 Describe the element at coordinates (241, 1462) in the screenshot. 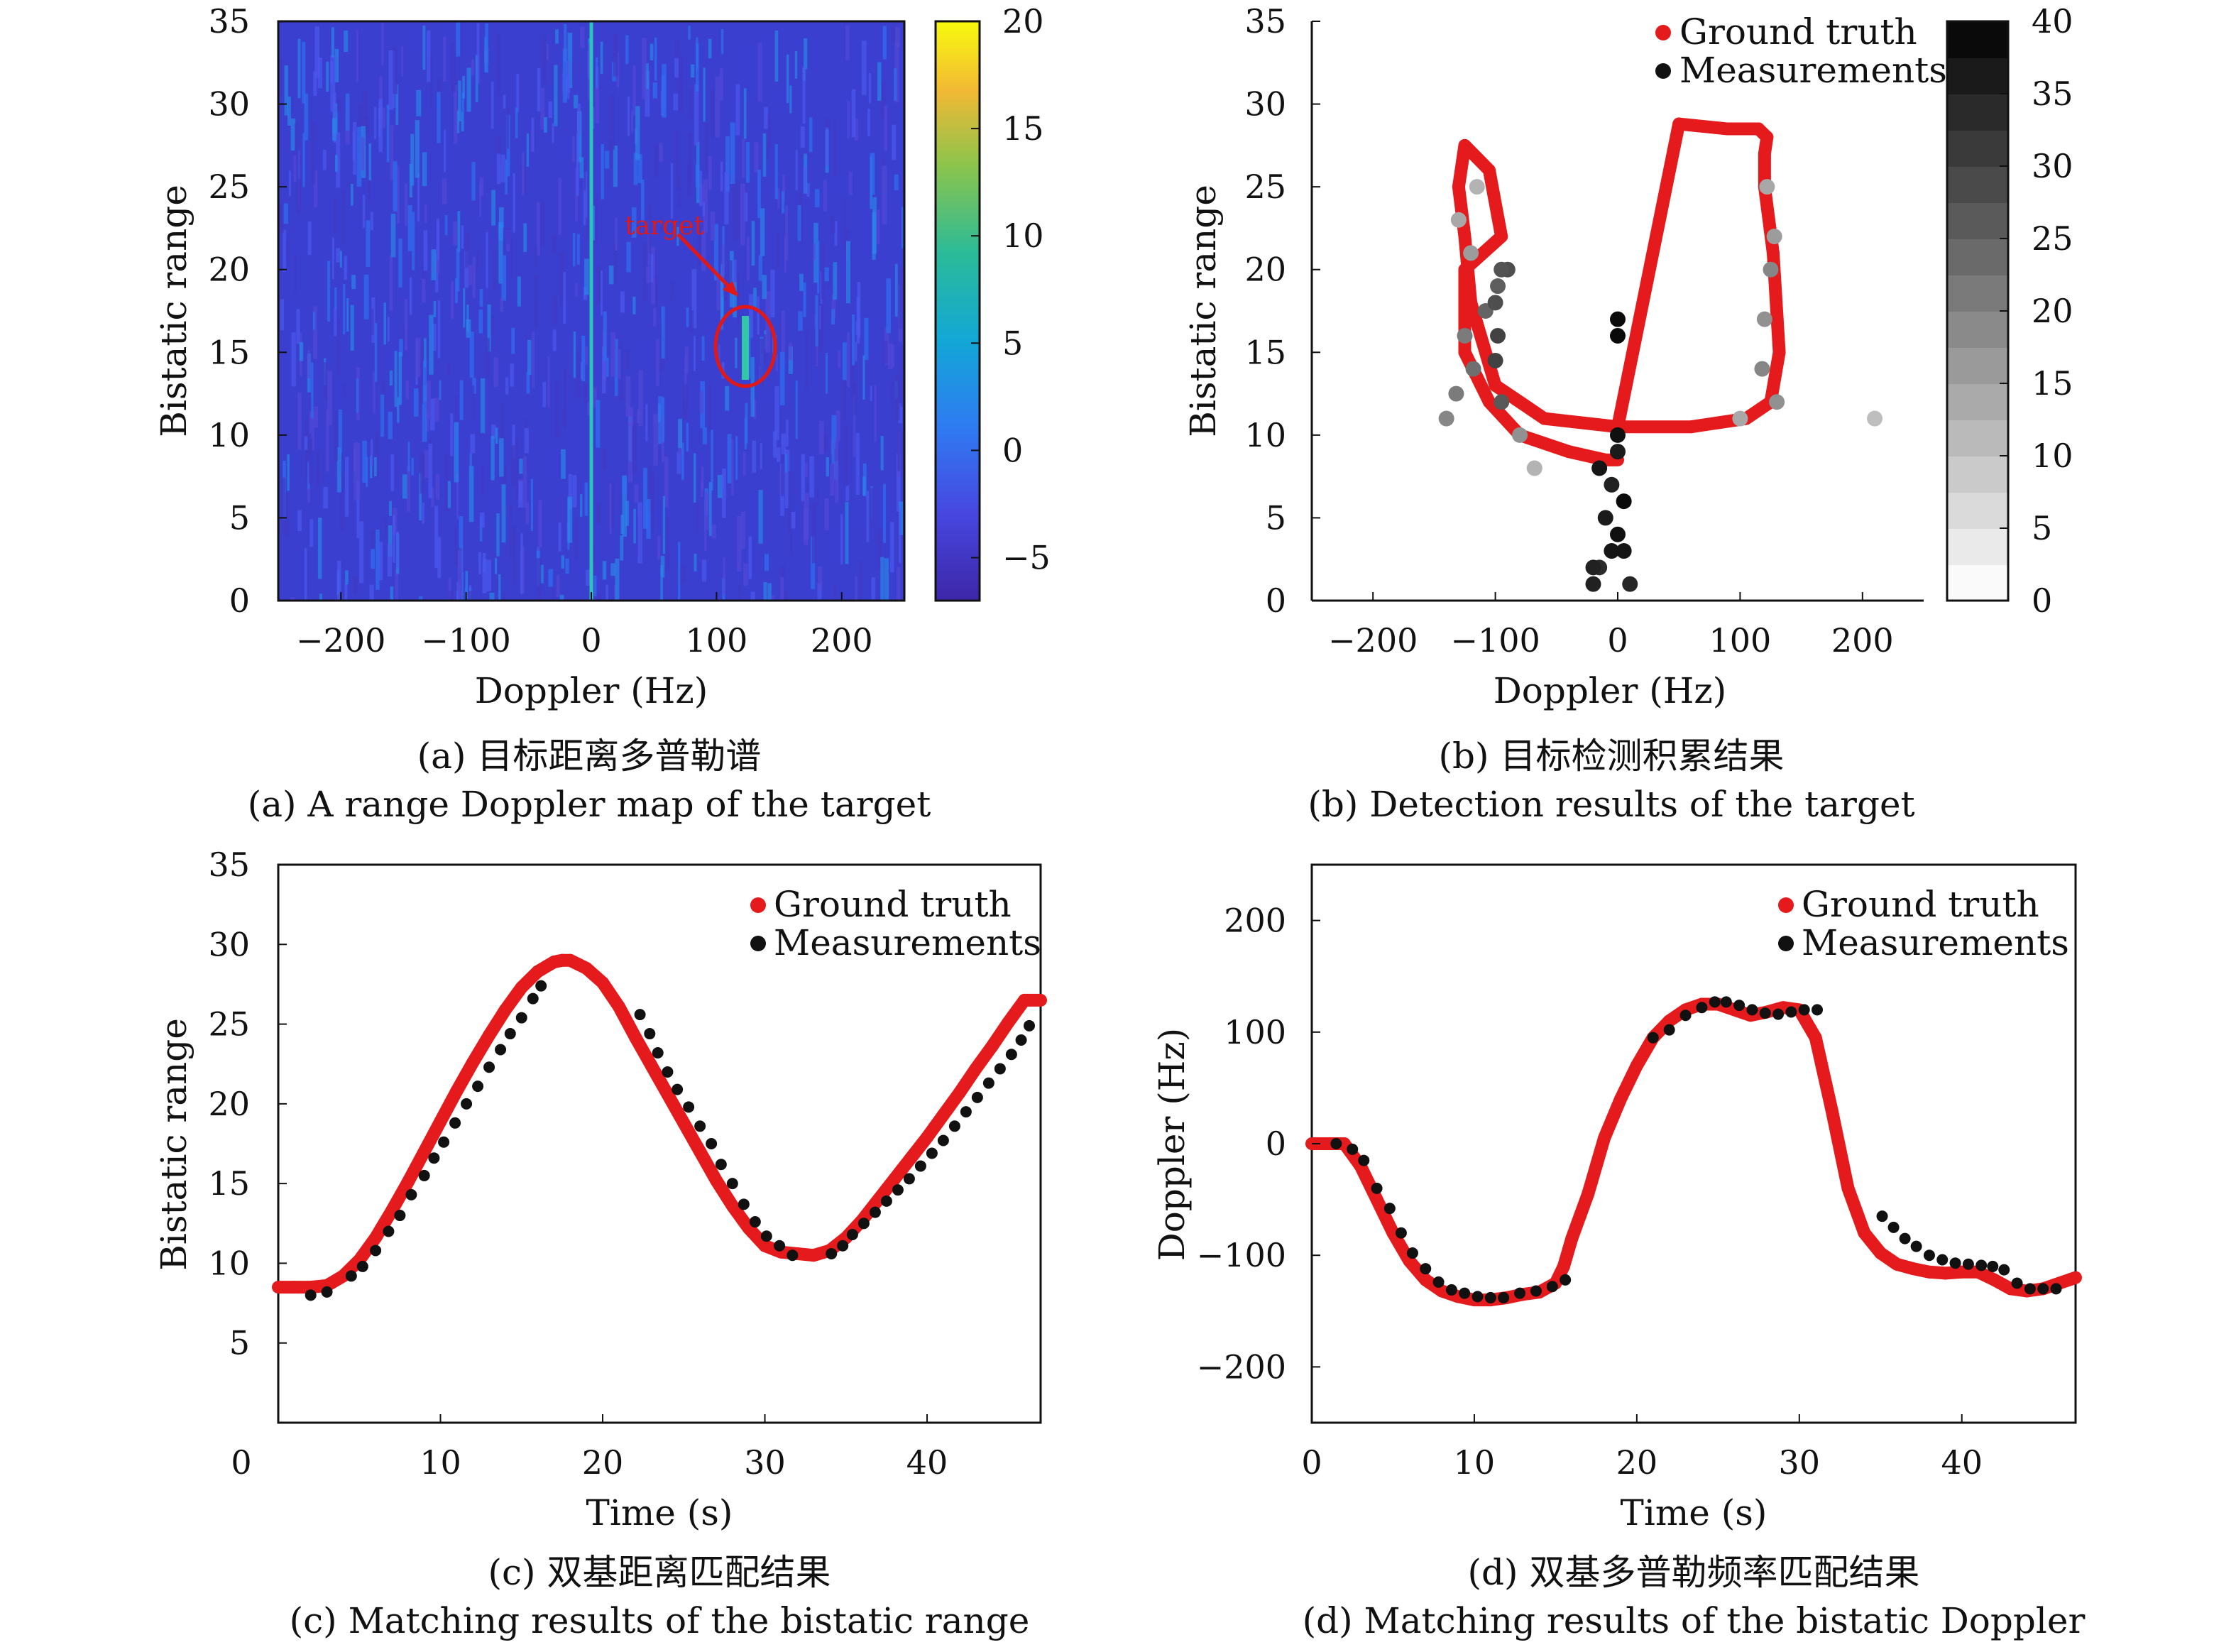

I see `x-tick-label: 0` at that location.